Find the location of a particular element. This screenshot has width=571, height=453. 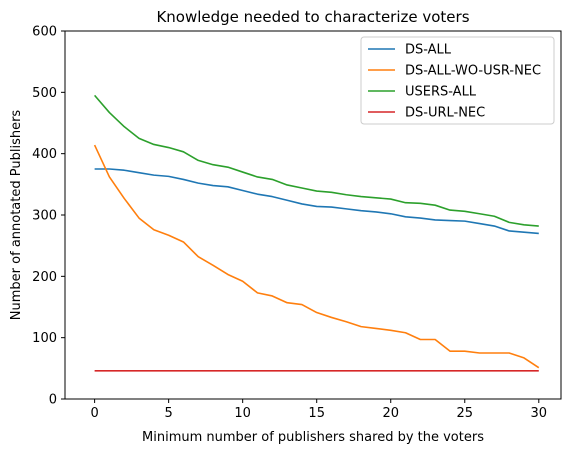

y-tick-label: 200 is located at coordinates (44, 277).